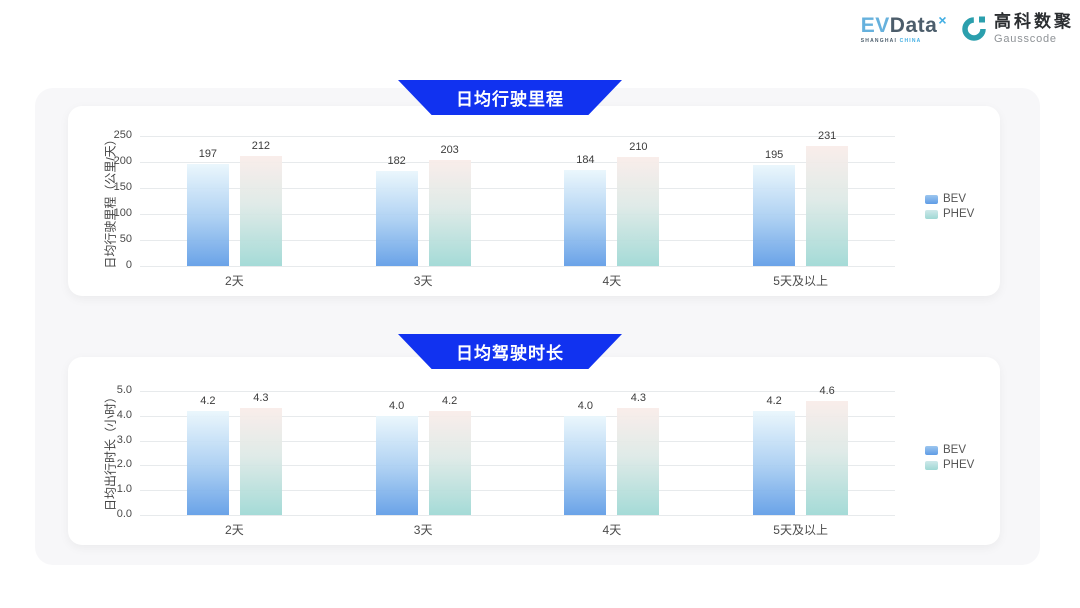  Describe the element at coordinates (122, 213) in the screenshot. I see `y-tick-label: 100` at that location.